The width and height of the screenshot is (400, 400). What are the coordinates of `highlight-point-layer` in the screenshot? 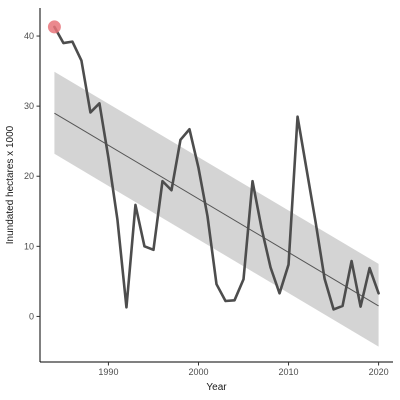 It's located at (54, 27).